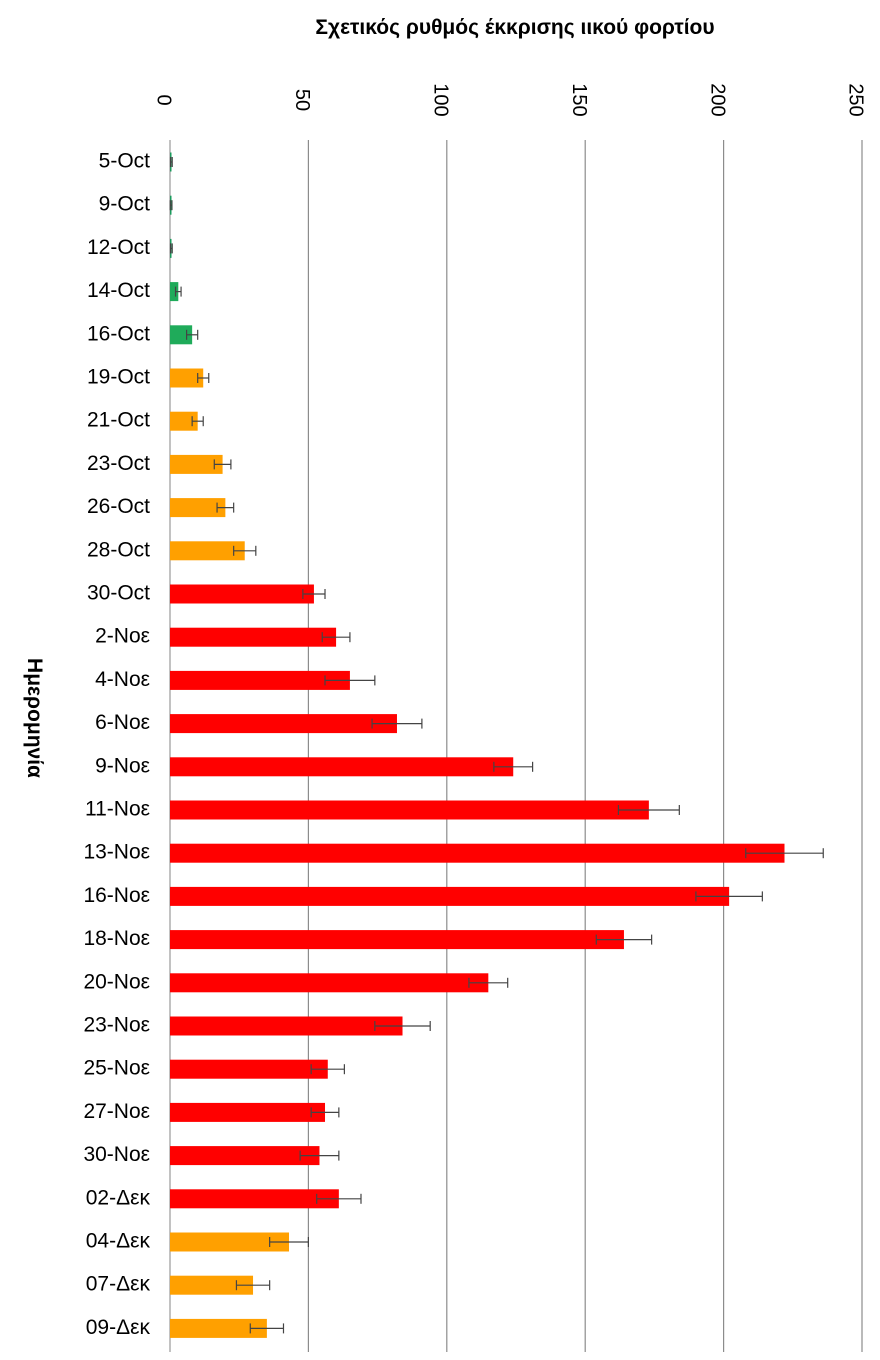  Describe the element at coordinates (118, 247) in the screenshot. I see `category-label: 12-Oct` at that location.